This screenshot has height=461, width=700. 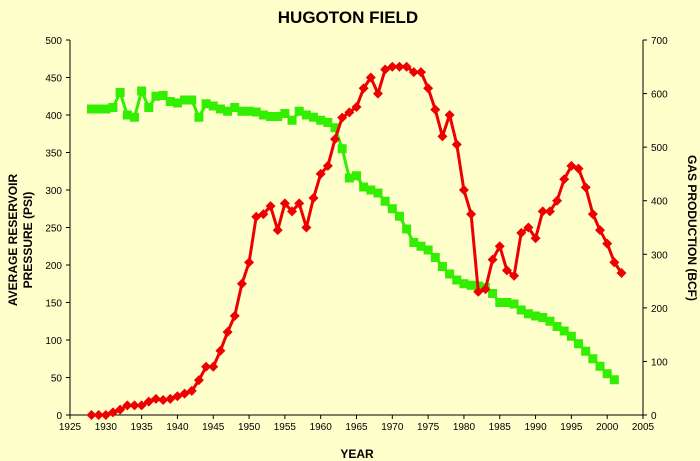 I want to click on y-left-tick-label: 200, so click(x=53, y=266).